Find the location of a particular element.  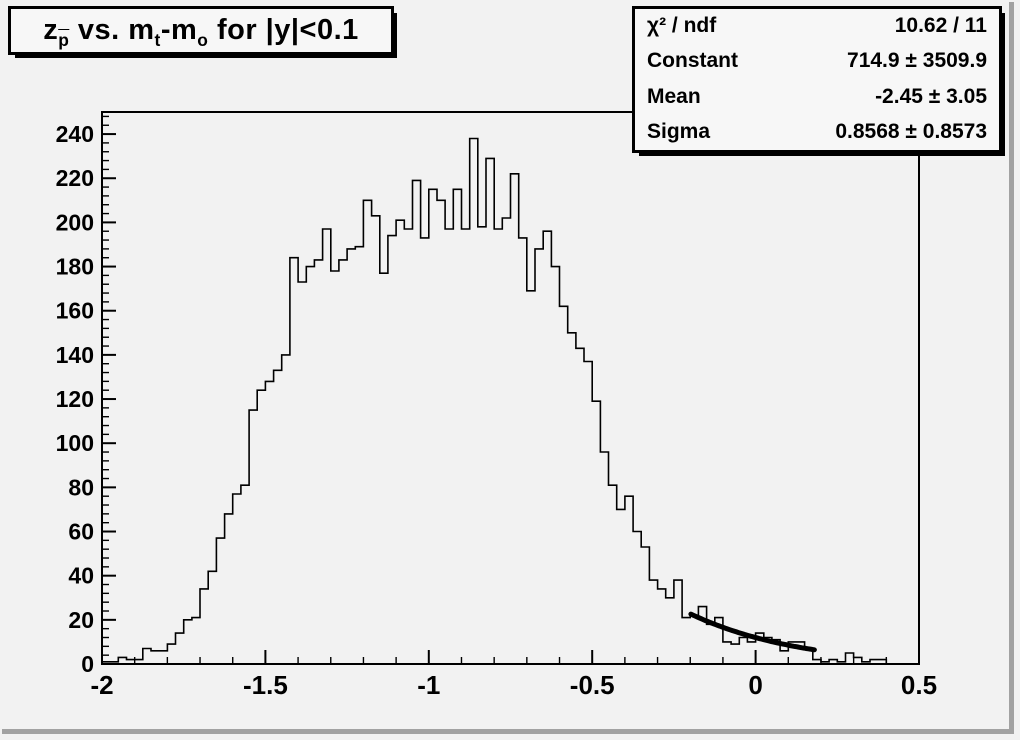

stat-label: Constant is located at coordinates (692, 61).